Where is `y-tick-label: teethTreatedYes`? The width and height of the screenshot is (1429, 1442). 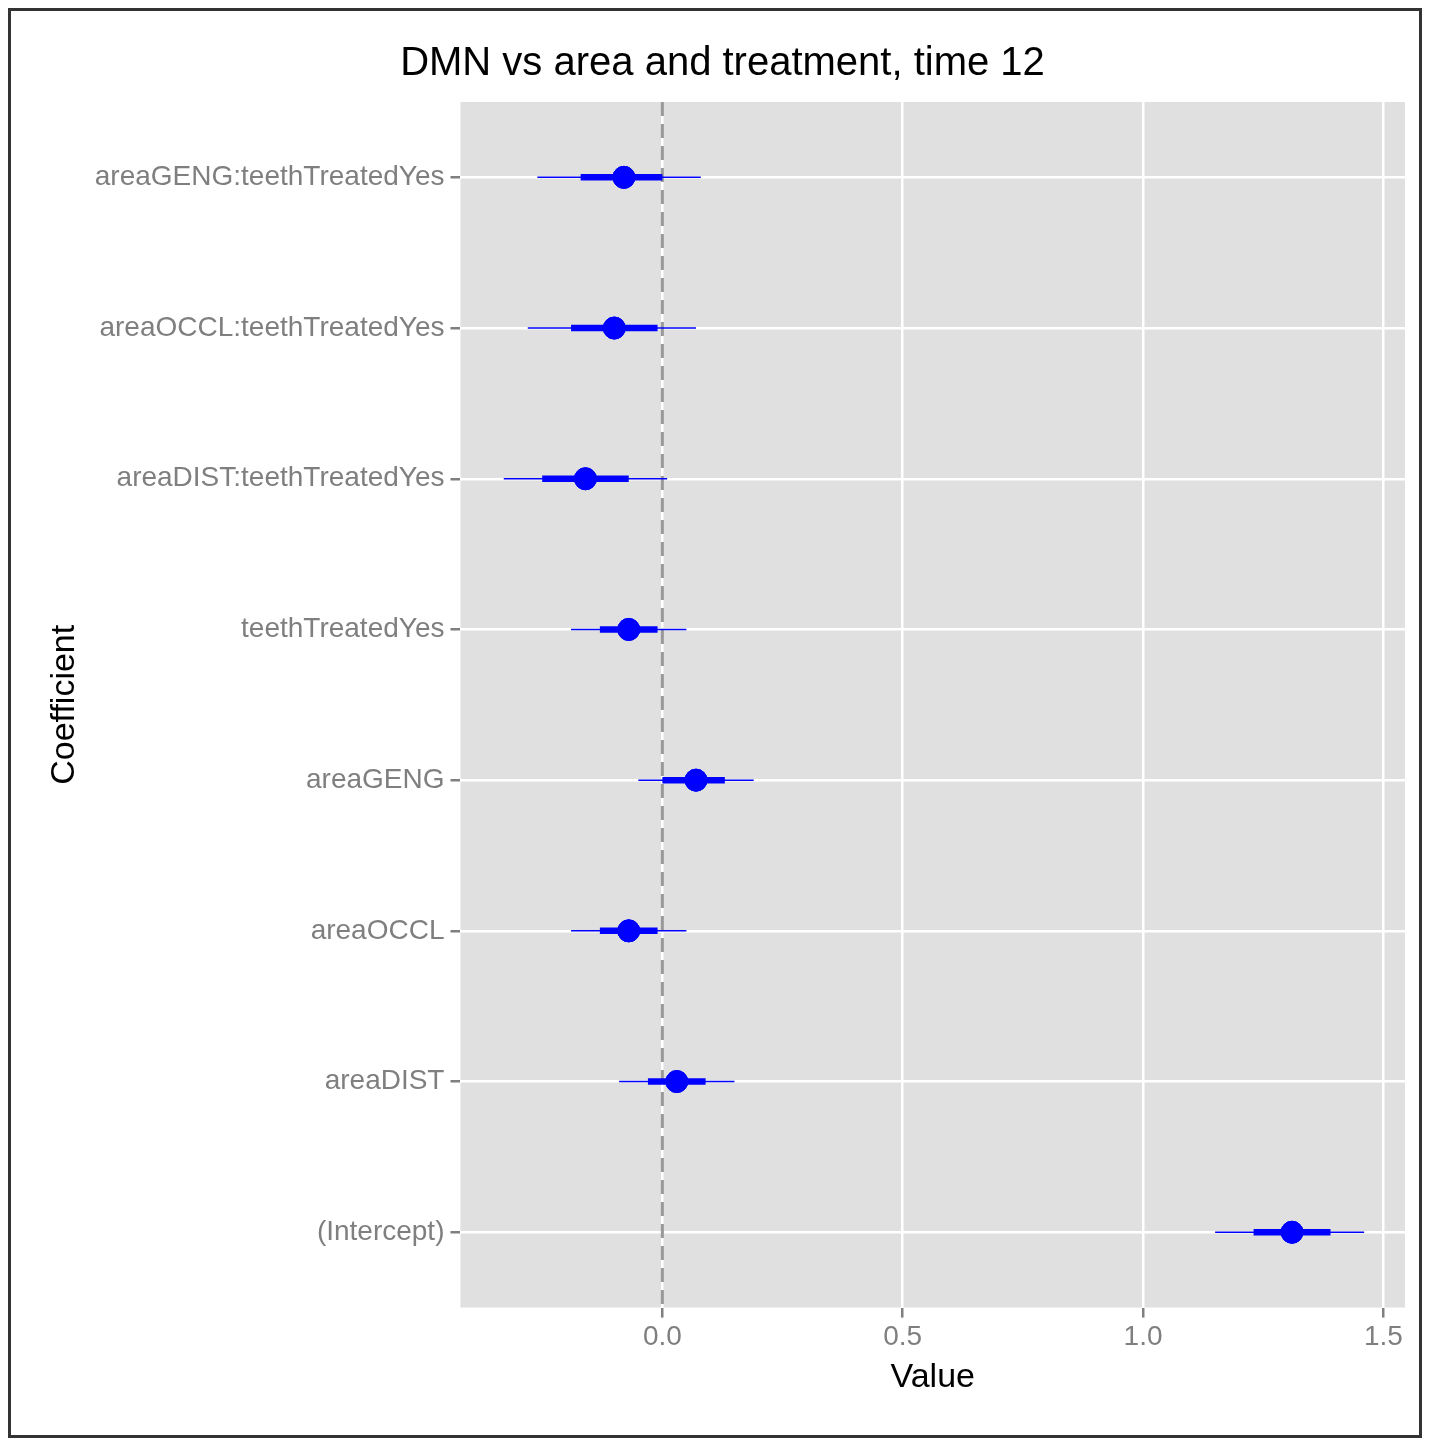 y-tick-label: teethTreatedYes is located at coordinates (343, 628).